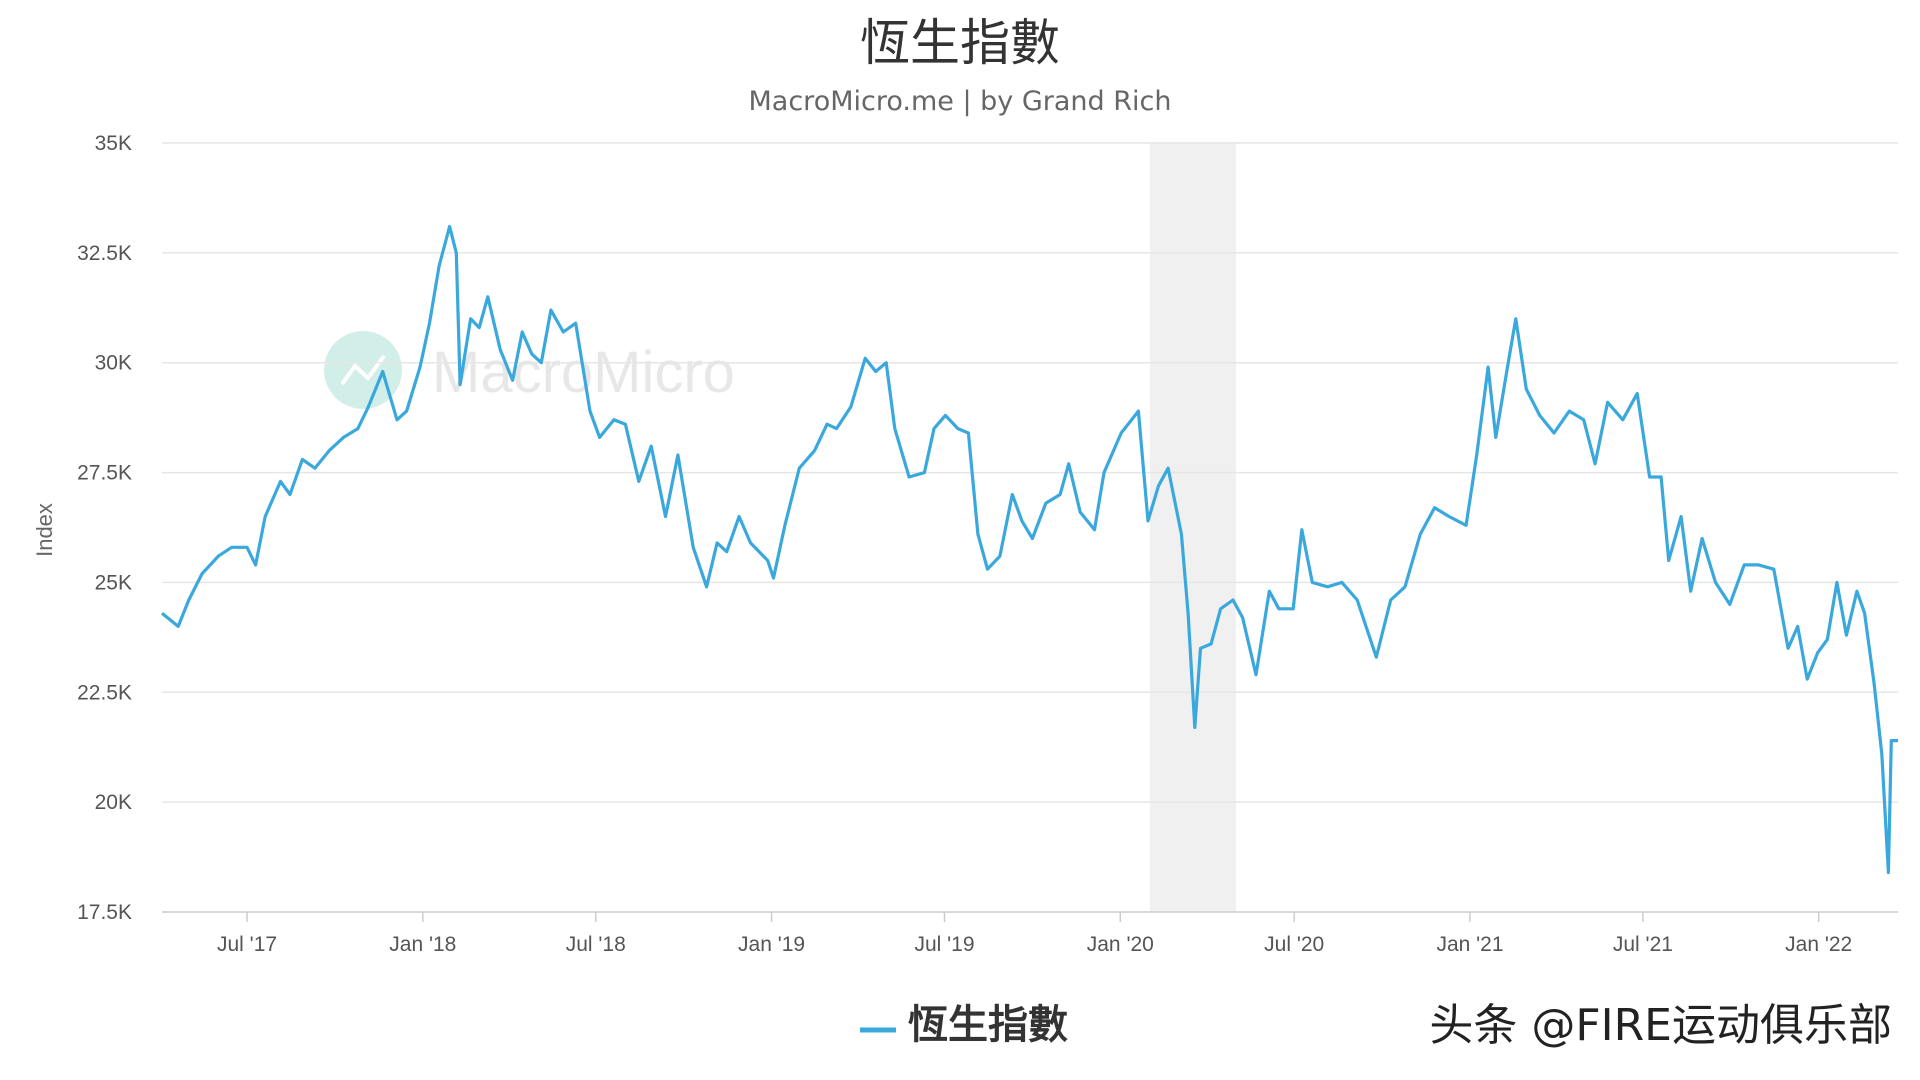  What do you see at coordinates (104, 528) in the screenshot?
I see `y-axis-ticks: 17.5K 20K 22.5K 25K 27.5K 30K 32.5K 35K` at bounding box center [104, 528].